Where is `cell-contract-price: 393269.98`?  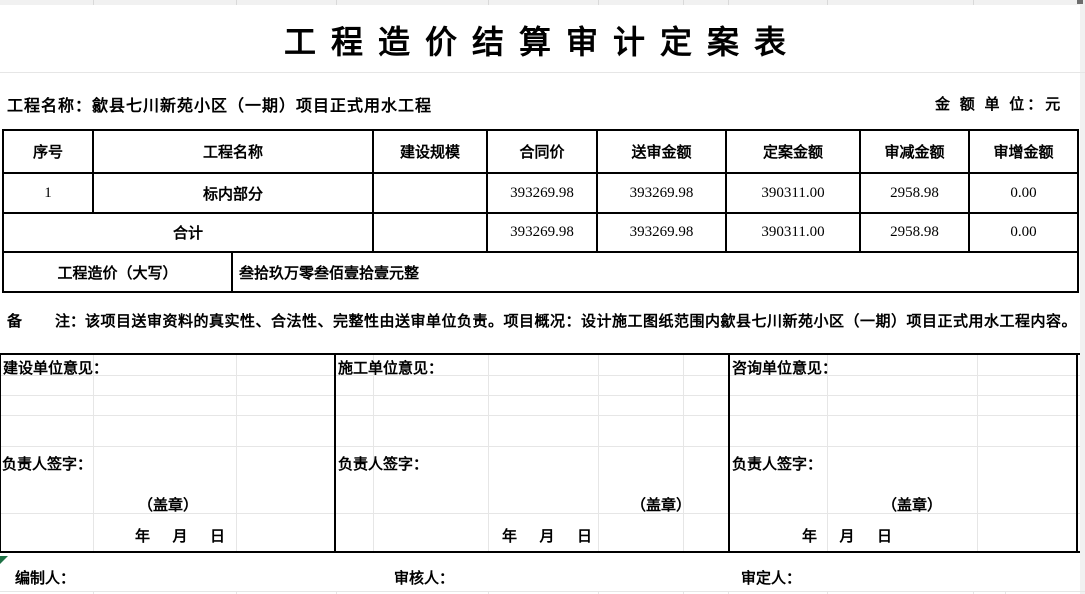
cell-contract-price: 393269.98 is located at coordinates (543, 194).